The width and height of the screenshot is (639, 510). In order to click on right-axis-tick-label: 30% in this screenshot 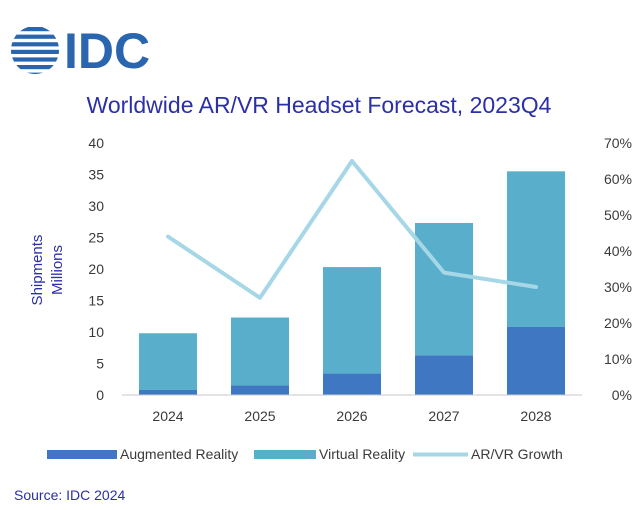, I will do `click(618, 287)`.